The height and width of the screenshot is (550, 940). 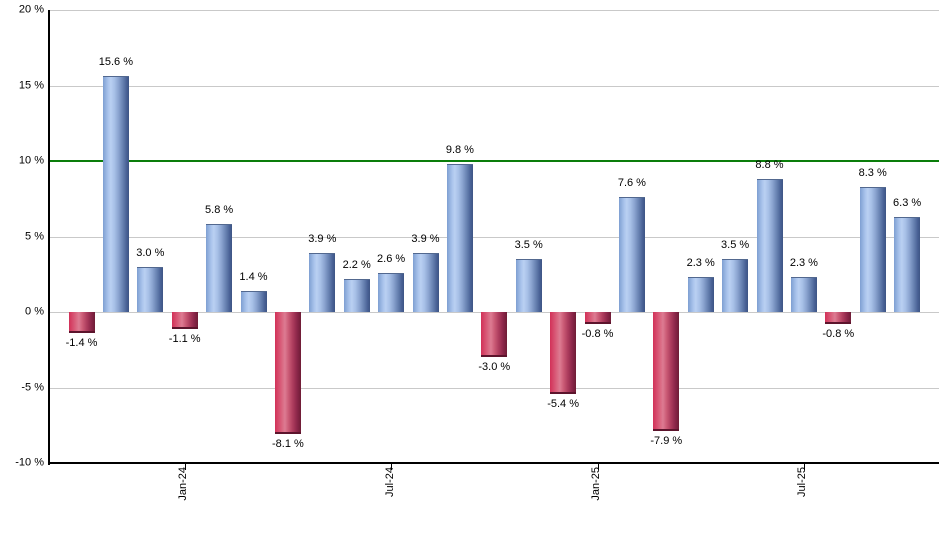 I want to click on bar-value-label: -7.9 %, so click(x=666, y=441).